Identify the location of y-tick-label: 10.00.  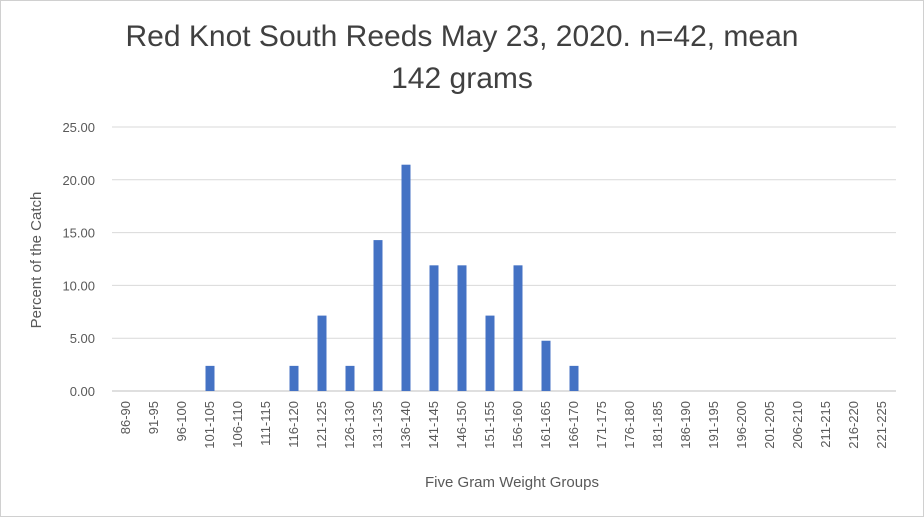
(78, 285).